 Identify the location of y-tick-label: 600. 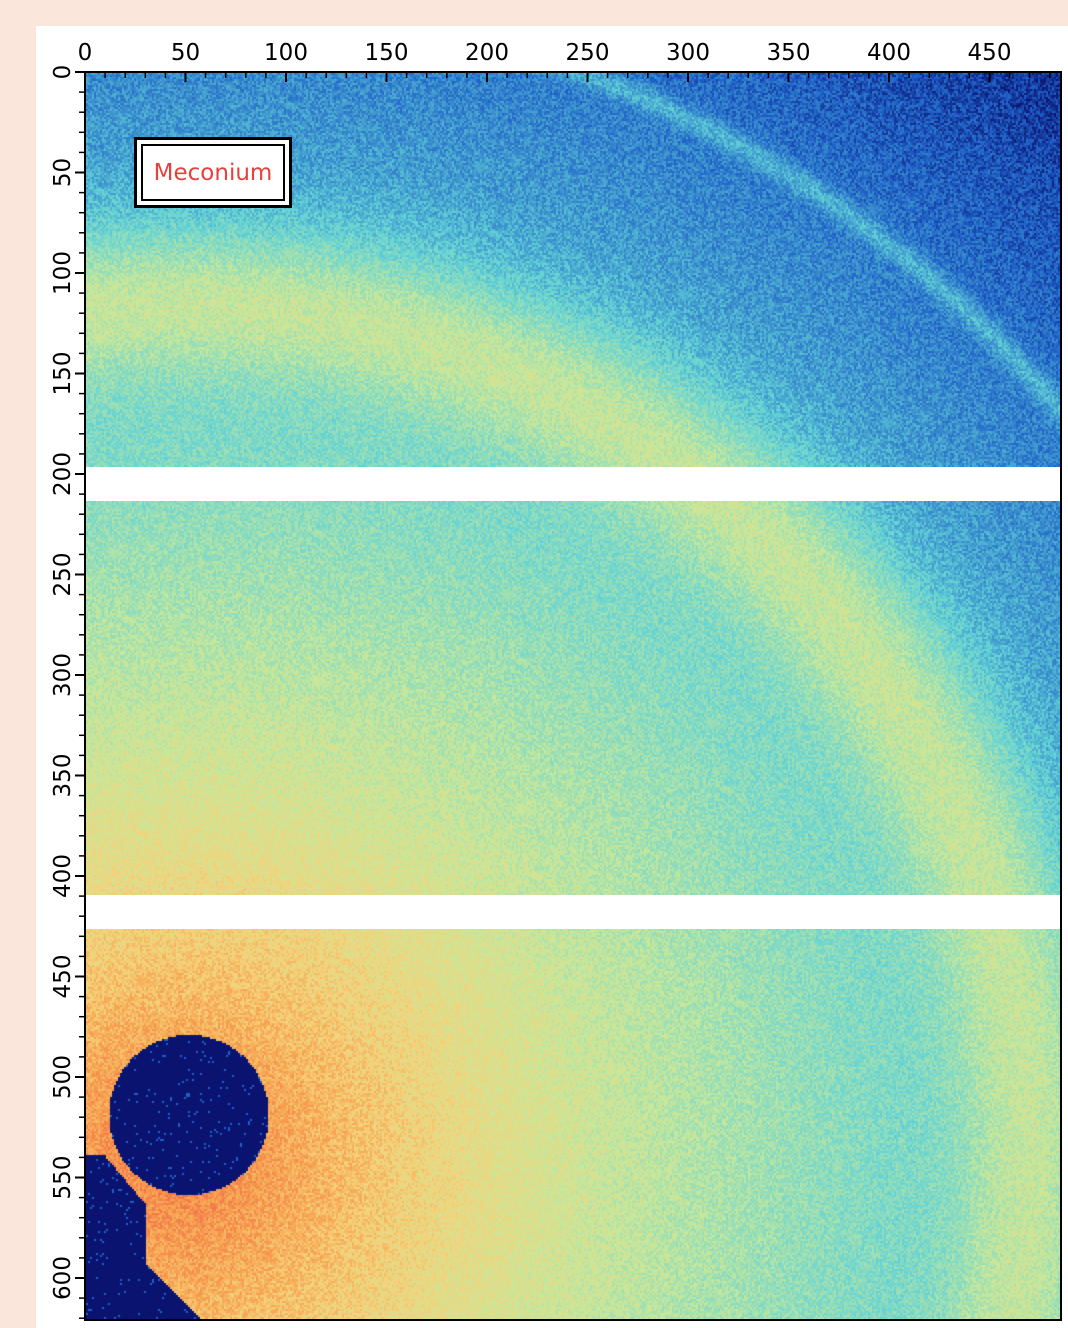
(63, 1278).